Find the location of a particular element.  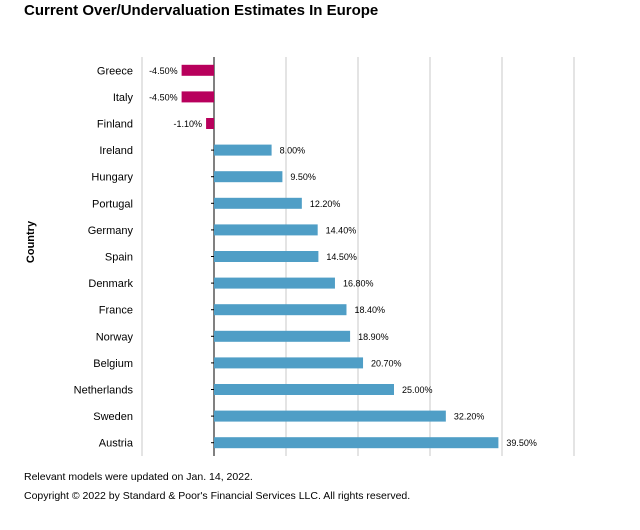

data-label: 8.00% is located at coordinates (293, 151).